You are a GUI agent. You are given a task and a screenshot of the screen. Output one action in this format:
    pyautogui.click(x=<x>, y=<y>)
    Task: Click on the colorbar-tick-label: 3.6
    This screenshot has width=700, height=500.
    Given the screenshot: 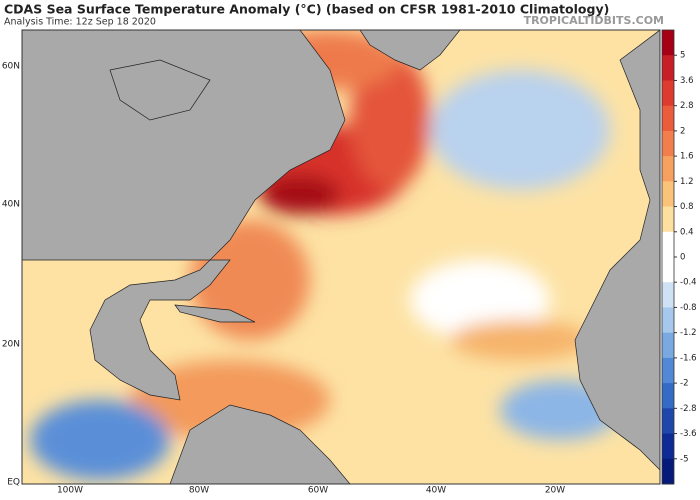 What is the action you would take?
    pyautogui.click(x=687, y=81)
    